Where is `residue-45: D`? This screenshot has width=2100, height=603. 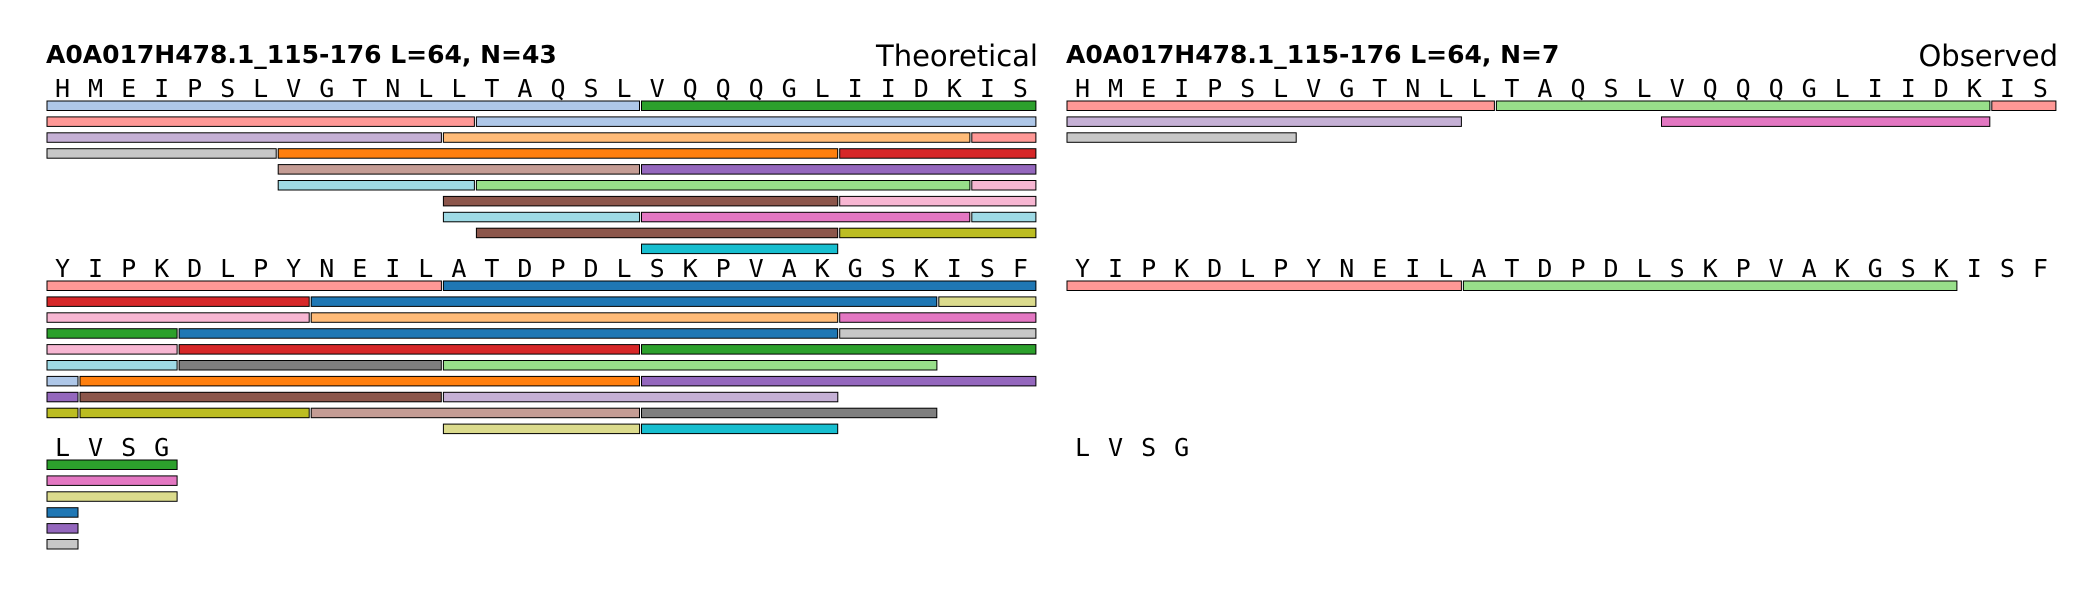
residue-45: D is located at coordinates (524, 268).